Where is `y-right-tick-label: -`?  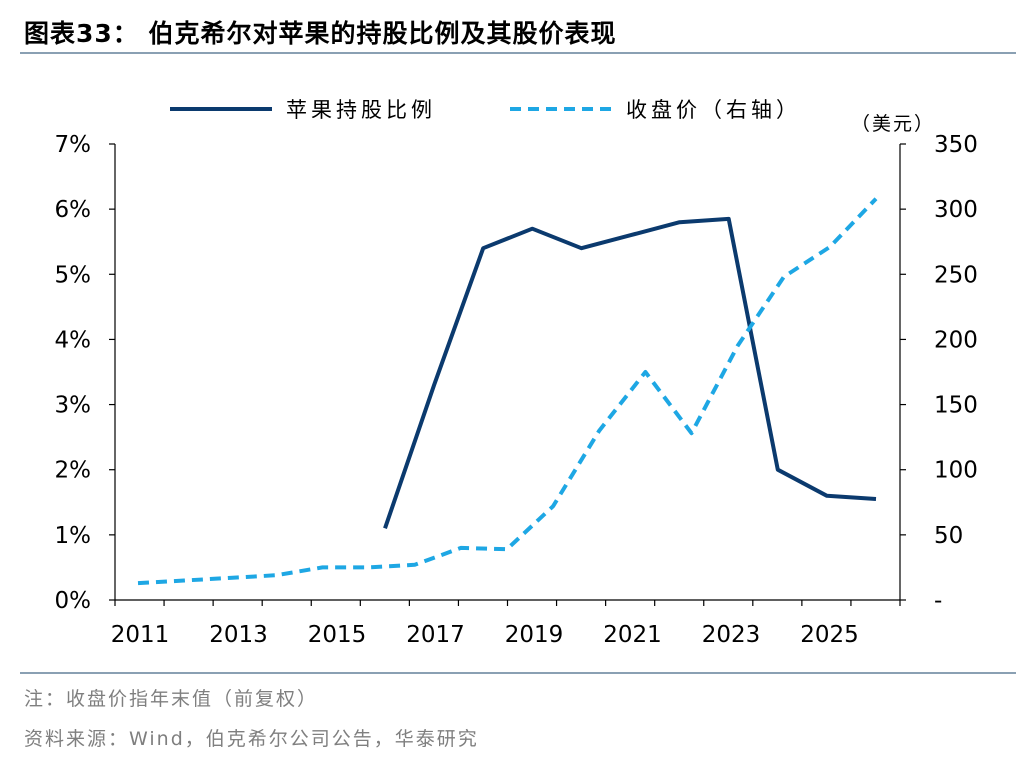 y-right-tick-label: - is located at coordinates (938, 601).